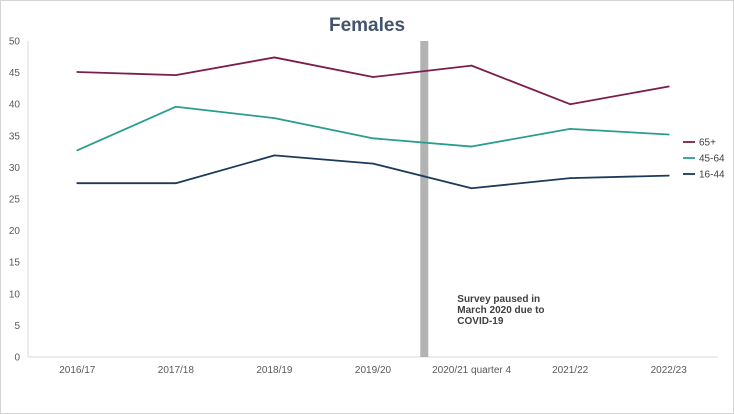 The height and width of the screenshot is (414, 734). What do you see at coordinates (17, 358) in the screenshot?
I see `y-tick-label: 0` at bounding box center [17, 358].